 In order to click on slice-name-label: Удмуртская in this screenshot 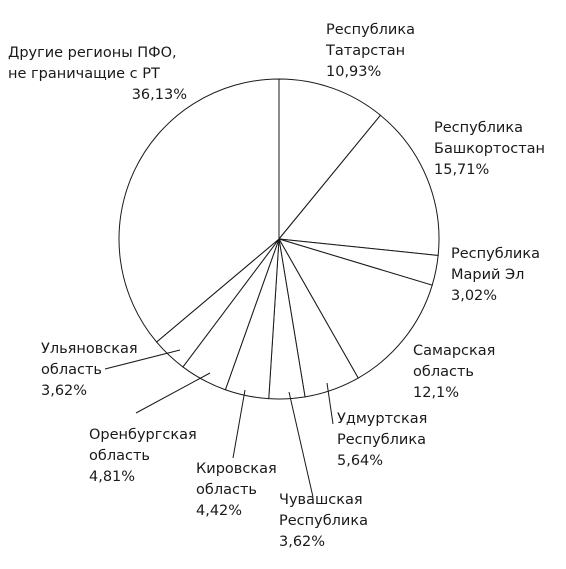, I will do `click(382, 419)`.